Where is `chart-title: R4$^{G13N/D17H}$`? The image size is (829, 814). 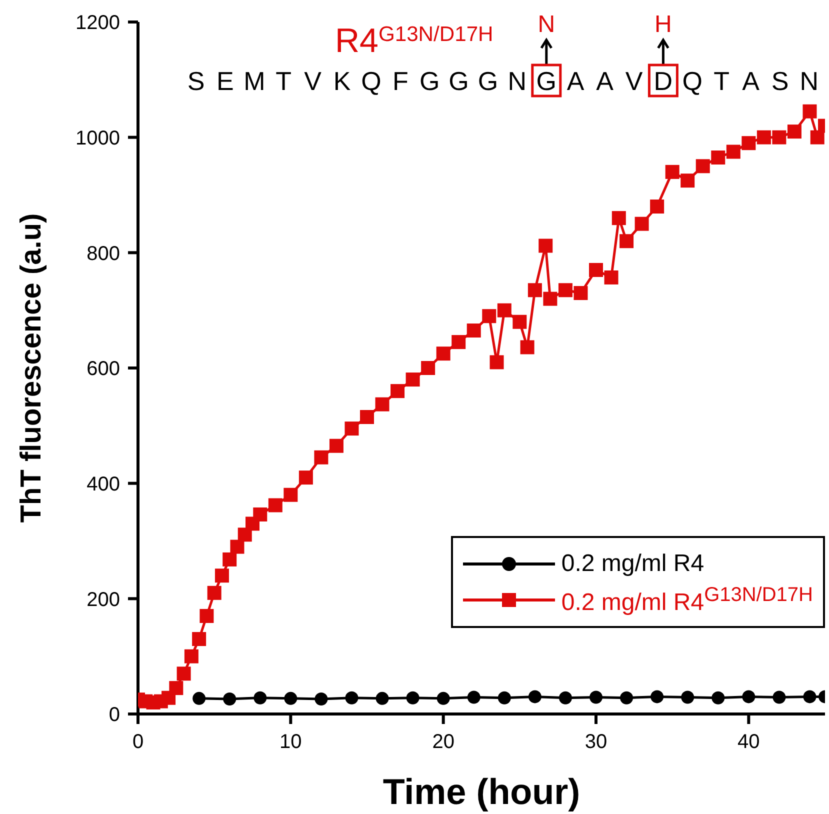 chart-title: R4$^{G13N/D17H}$ is located at coordinates (414, 41).